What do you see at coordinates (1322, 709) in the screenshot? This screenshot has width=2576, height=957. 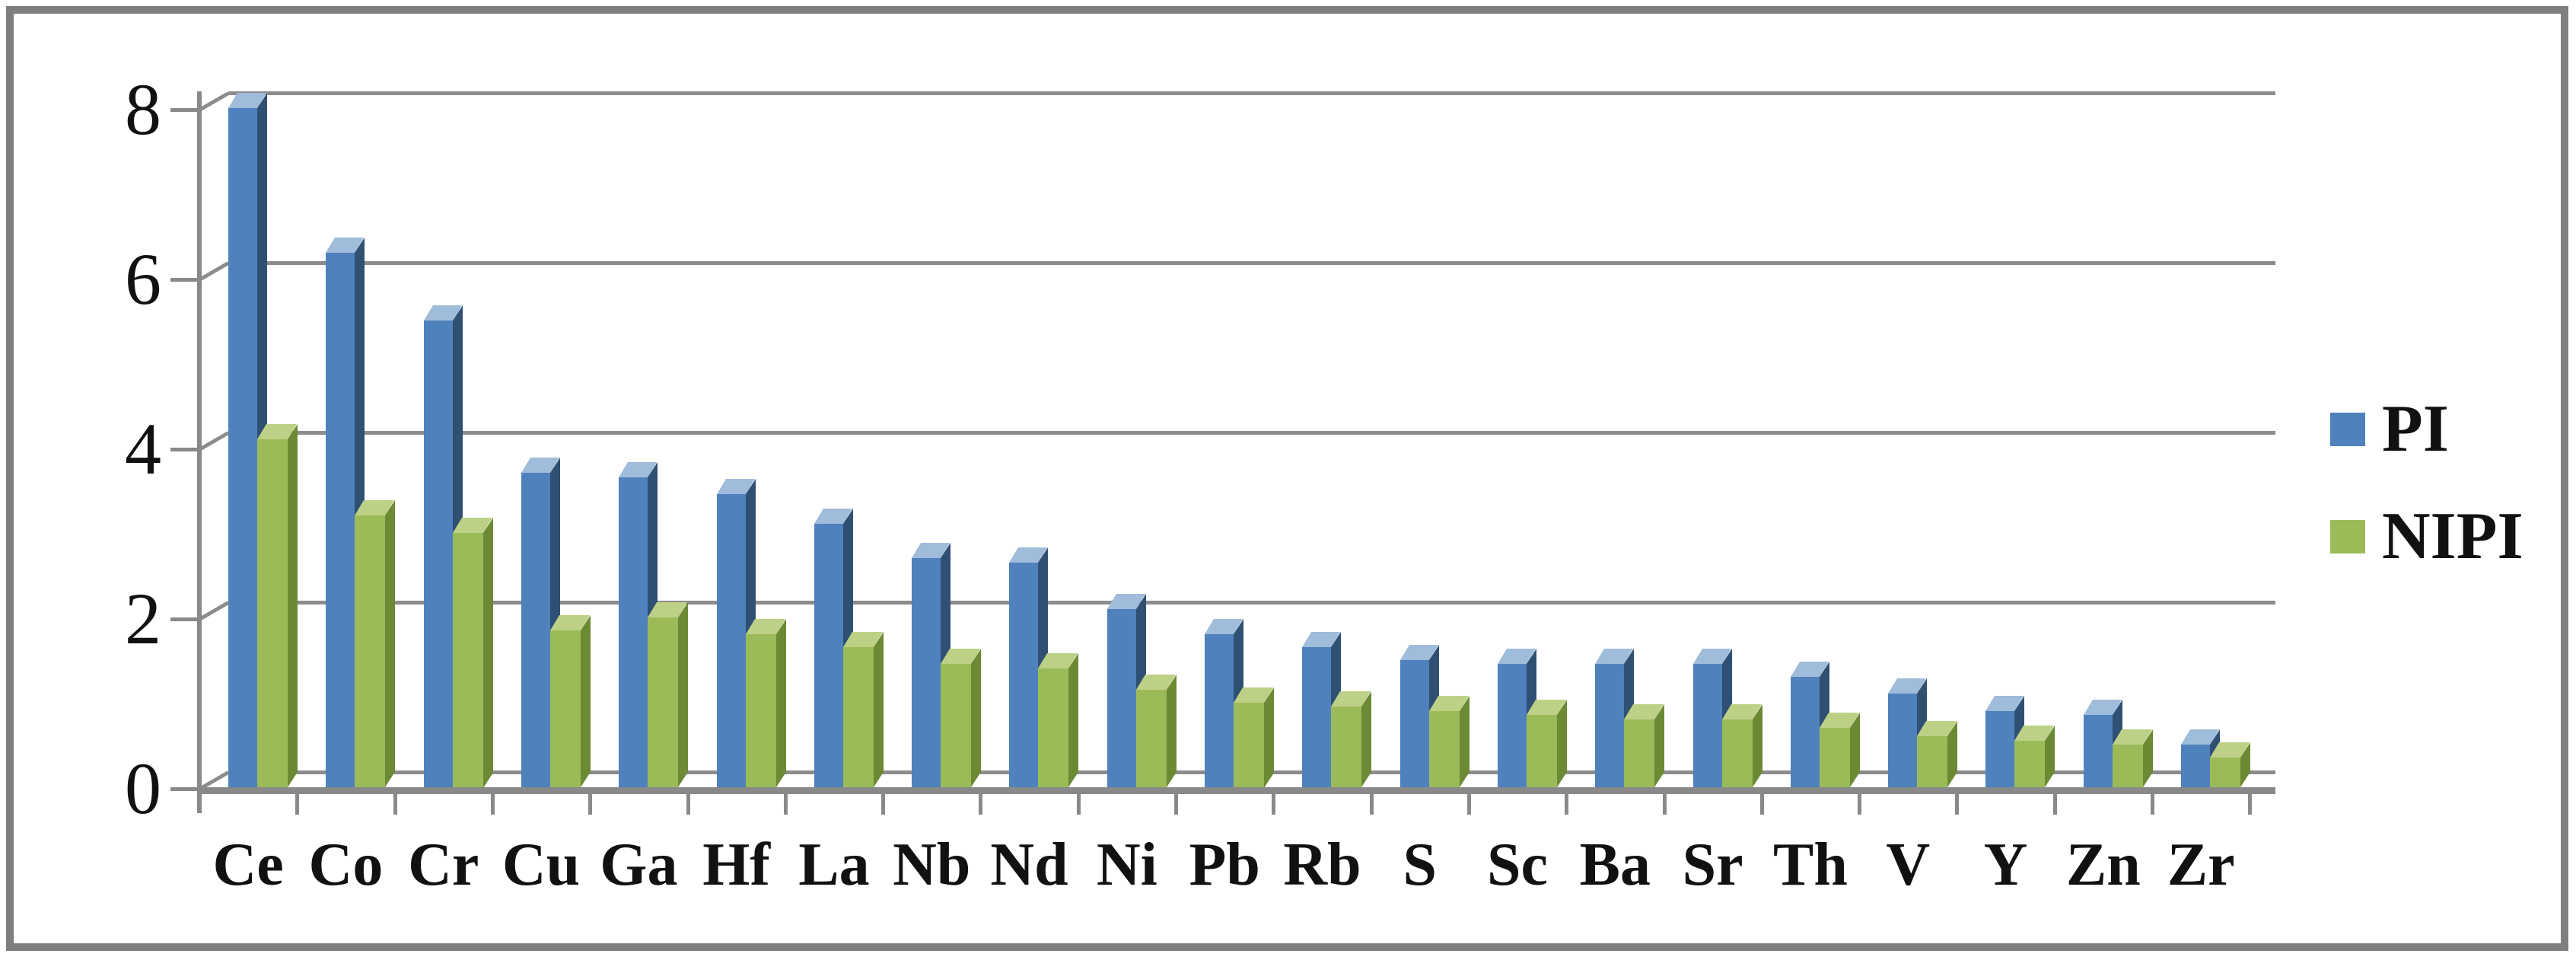 I see `bar-pi-Rb` at bounding box center [1322, 709].